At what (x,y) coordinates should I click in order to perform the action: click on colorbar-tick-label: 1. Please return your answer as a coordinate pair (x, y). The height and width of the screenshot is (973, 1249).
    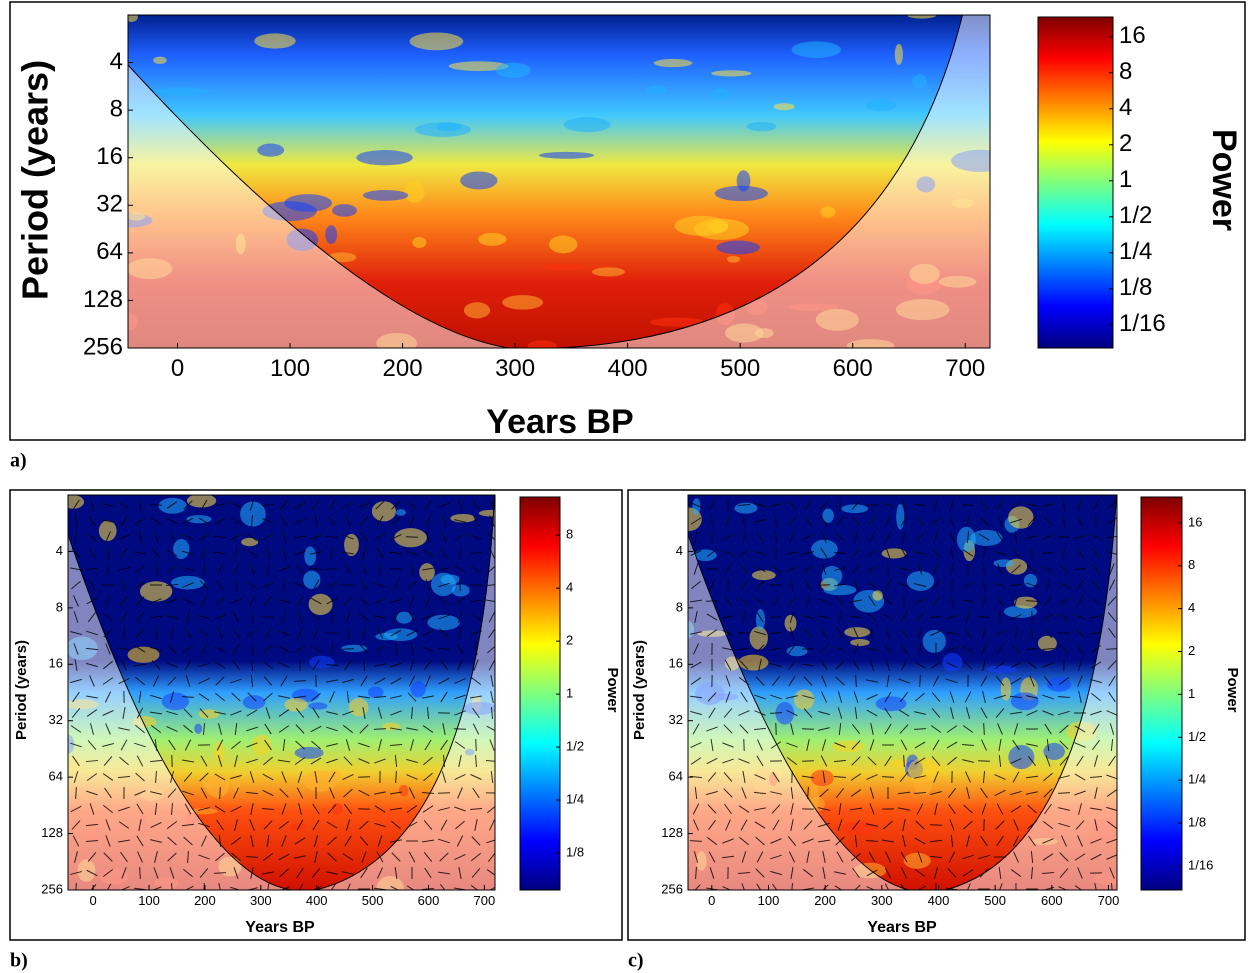
    Looking at the image, I should click on (1191, 693).